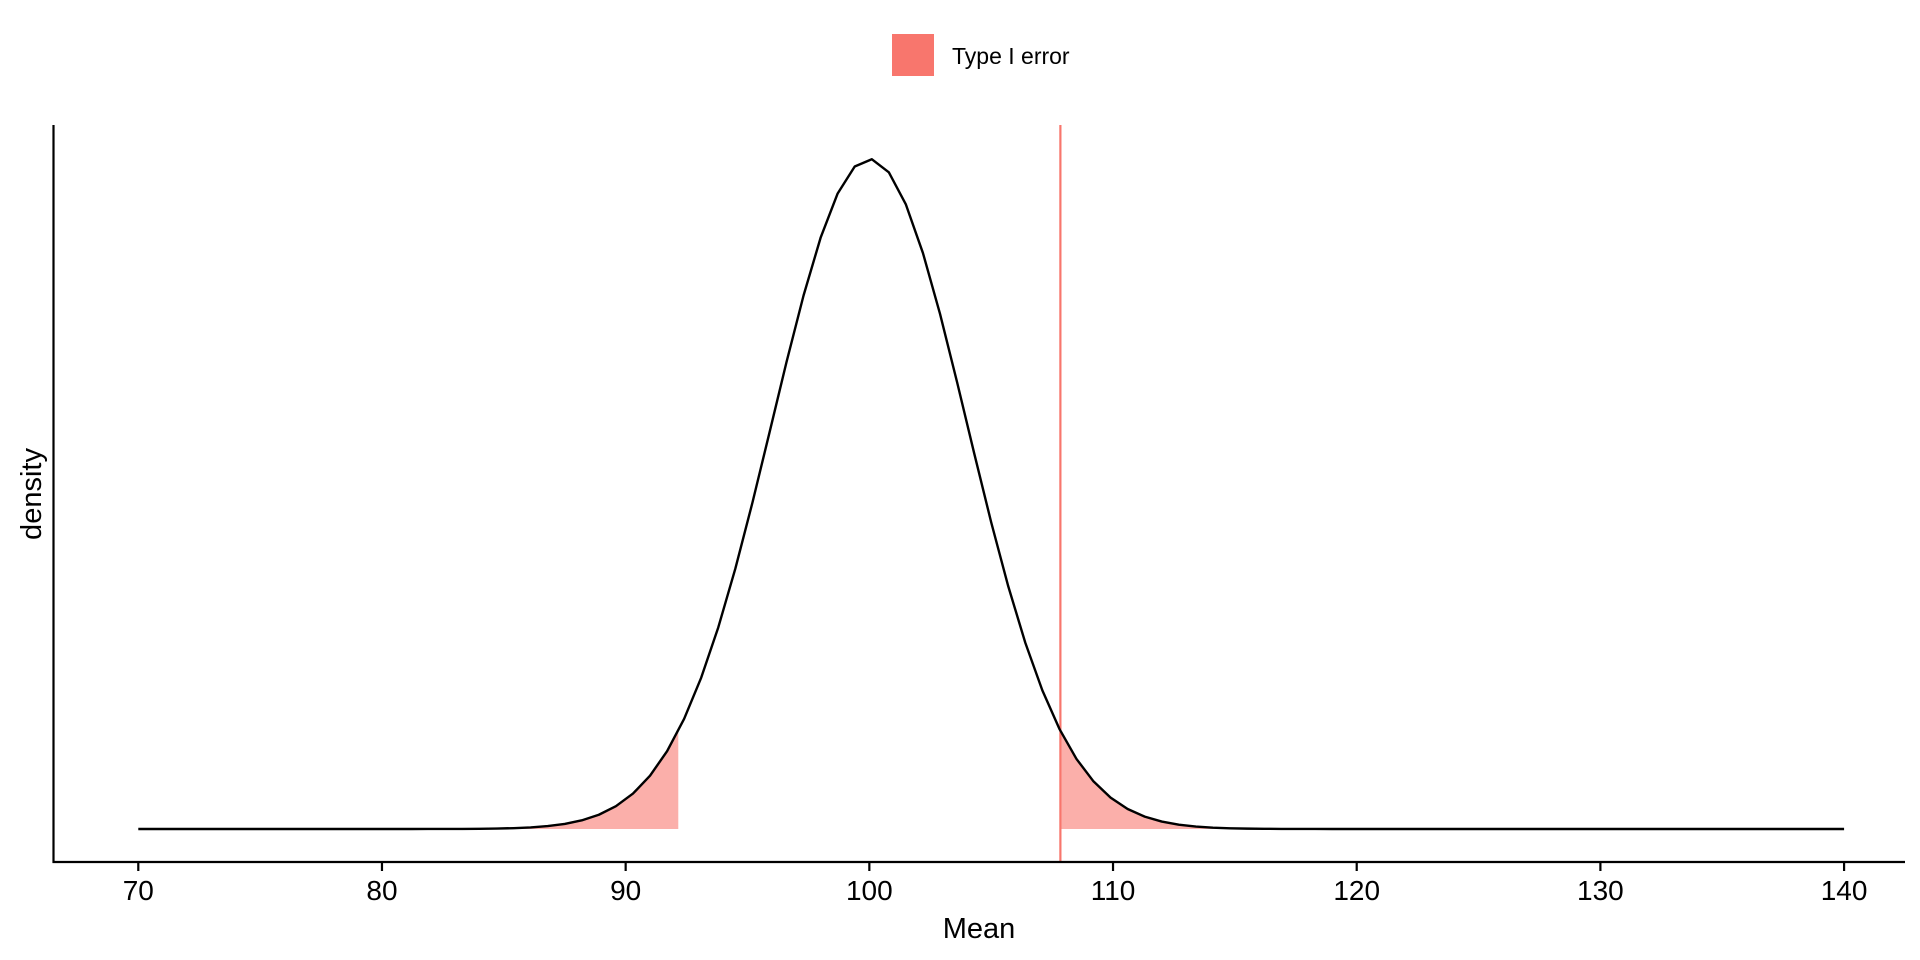 The width and height of the screenshot is (1920, 960). I want to click on x-tick-label: 110, so click(1113, 890).